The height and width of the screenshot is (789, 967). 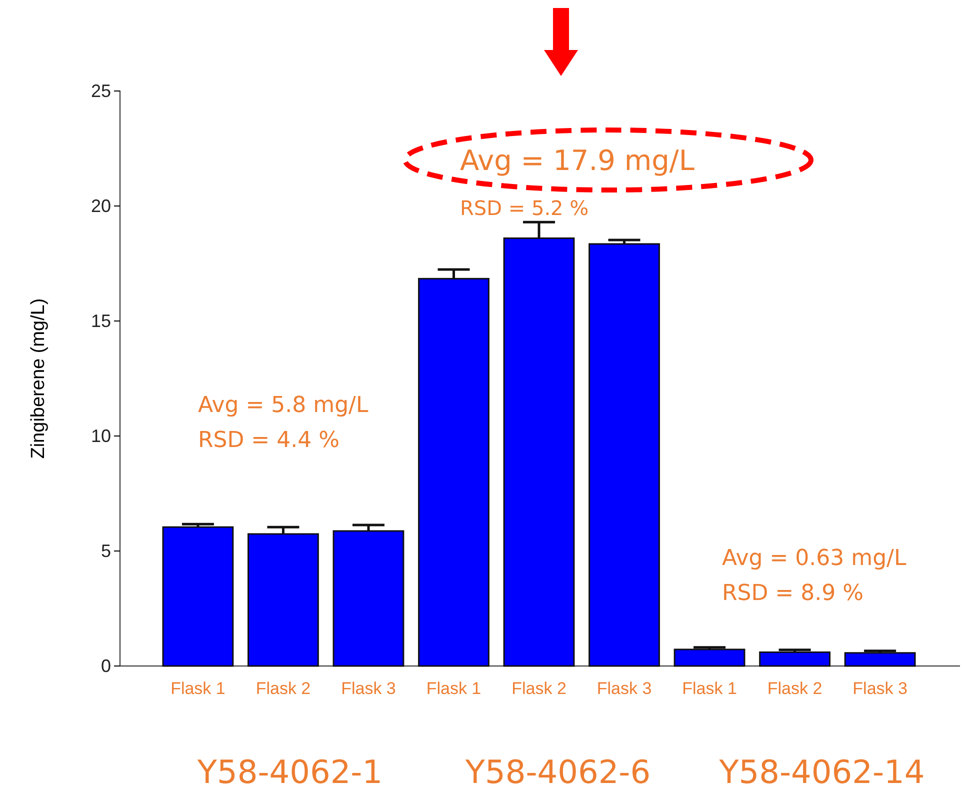 What do you see at coordinates (100, 320) in the screenshot?
I see `y-tick-label: 15` at bounding box center [100, 320].